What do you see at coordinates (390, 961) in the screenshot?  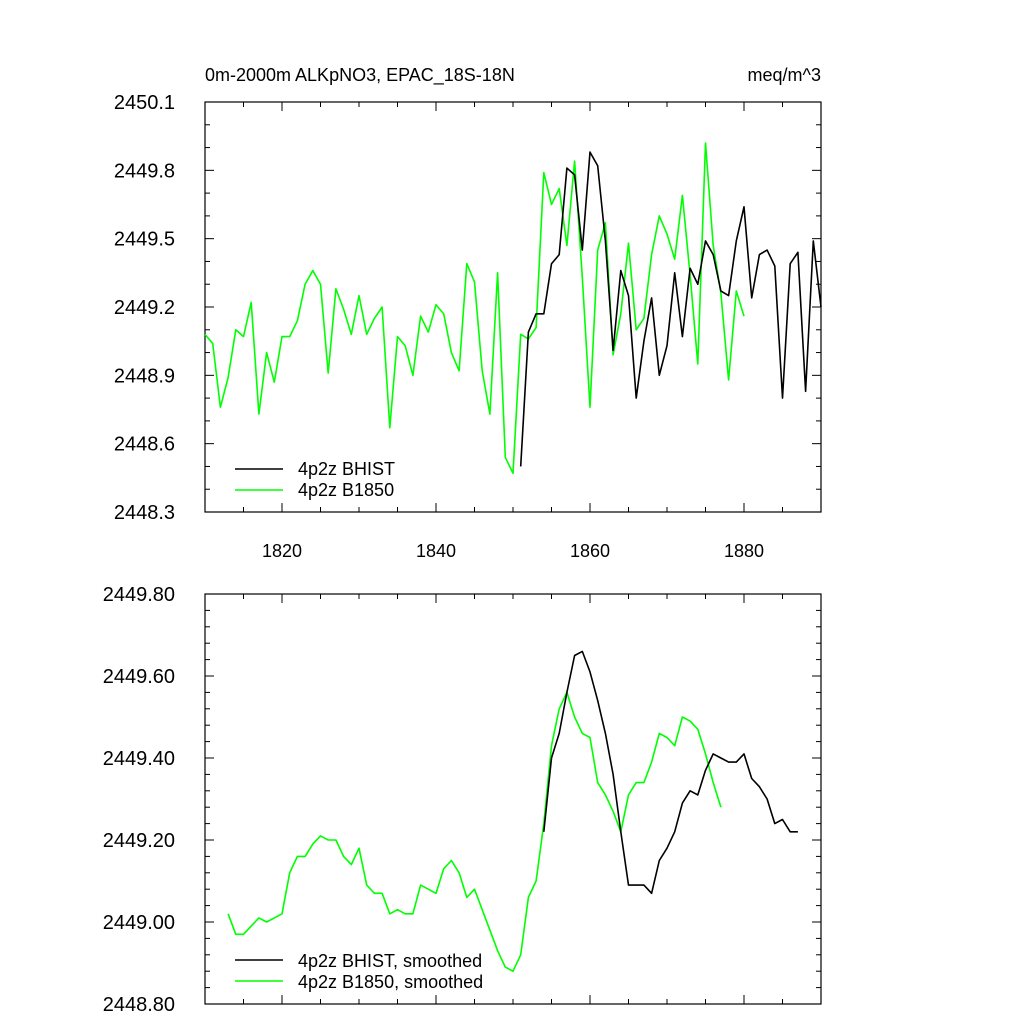 I see `legend-label-bhist-smoothed: 4p2z BHIST, smoothed` at bounding box center [390, 961].